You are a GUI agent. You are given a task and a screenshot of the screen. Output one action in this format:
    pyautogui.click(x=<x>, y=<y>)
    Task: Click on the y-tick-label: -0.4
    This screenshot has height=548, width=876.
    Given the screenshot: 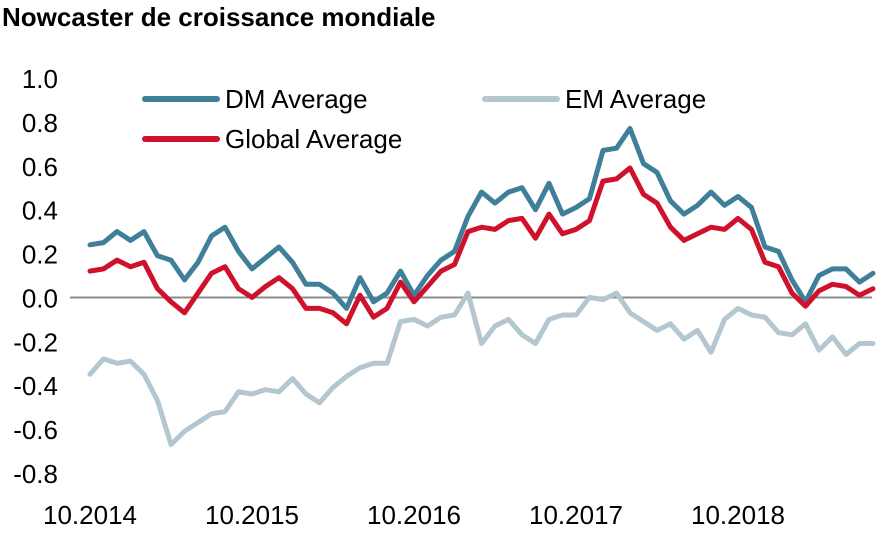 What is the action you would take?
    pyautogui.click(x=35, y=386)
    